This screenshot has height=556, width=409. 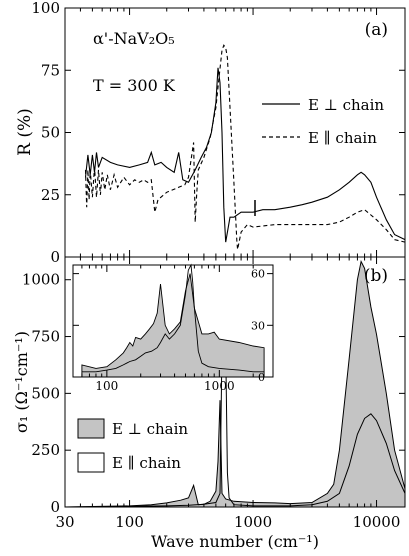 I want to click on panel-b-y-tick-label: 500, so click(x=45, y=393).